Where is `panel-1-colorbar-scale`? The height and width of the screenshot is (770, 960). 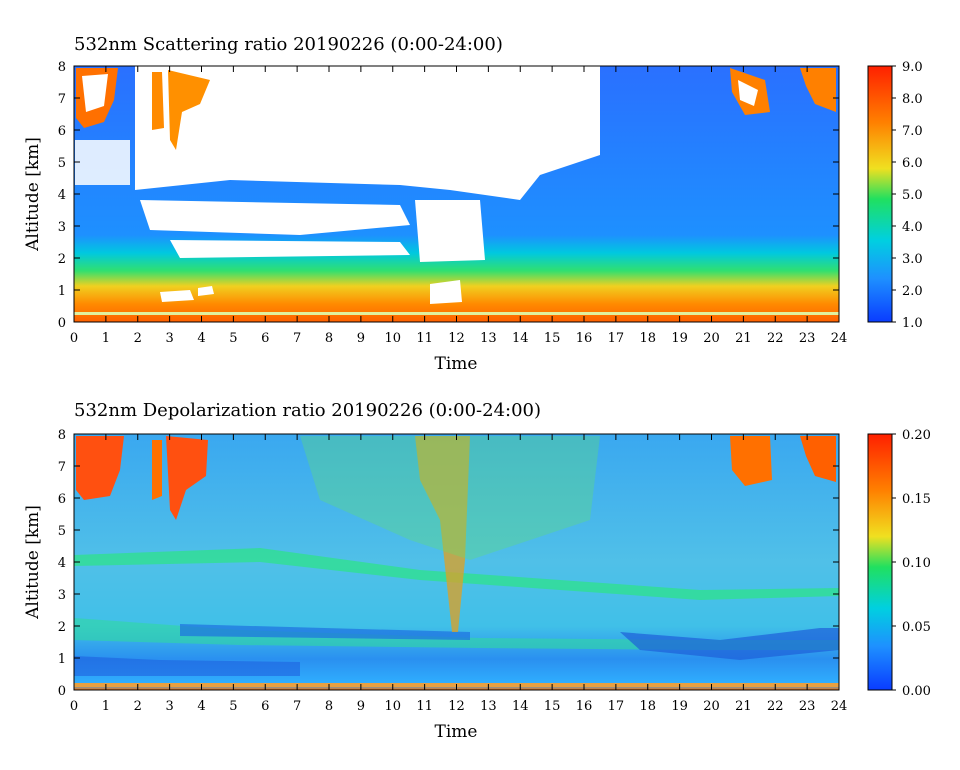
panel-1-colorbar-scale is located at coordinates (880, 194).